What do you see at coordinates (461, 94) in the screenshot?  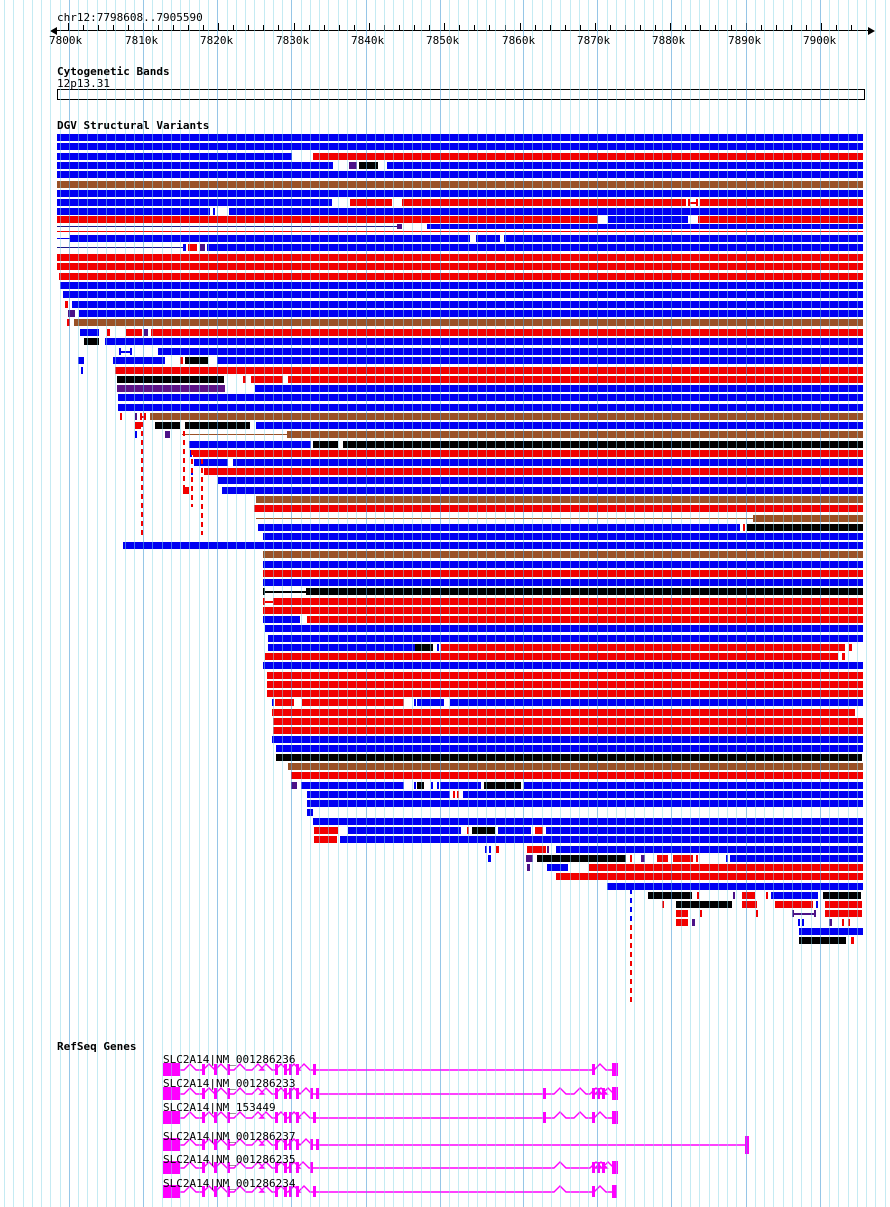 I see `cytogenetic-band` at bounding box center [461, 94].